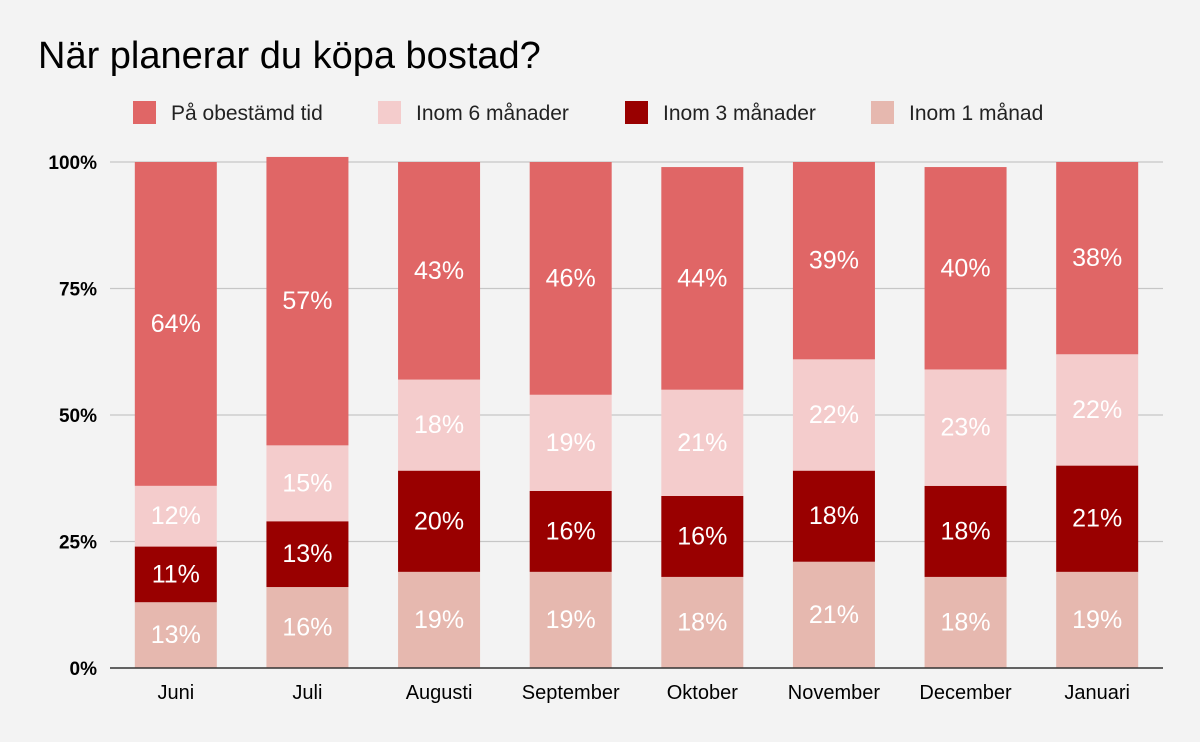  I want to click on data-label-juli-pa-obestamd-tid: 57%, so click(307, 301).